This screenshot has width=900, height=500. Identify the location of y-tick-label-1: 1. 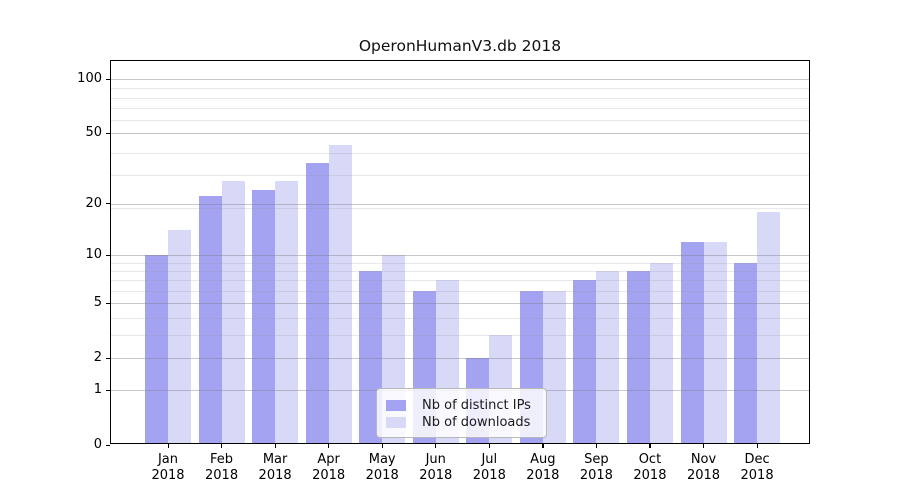
(97, 390).